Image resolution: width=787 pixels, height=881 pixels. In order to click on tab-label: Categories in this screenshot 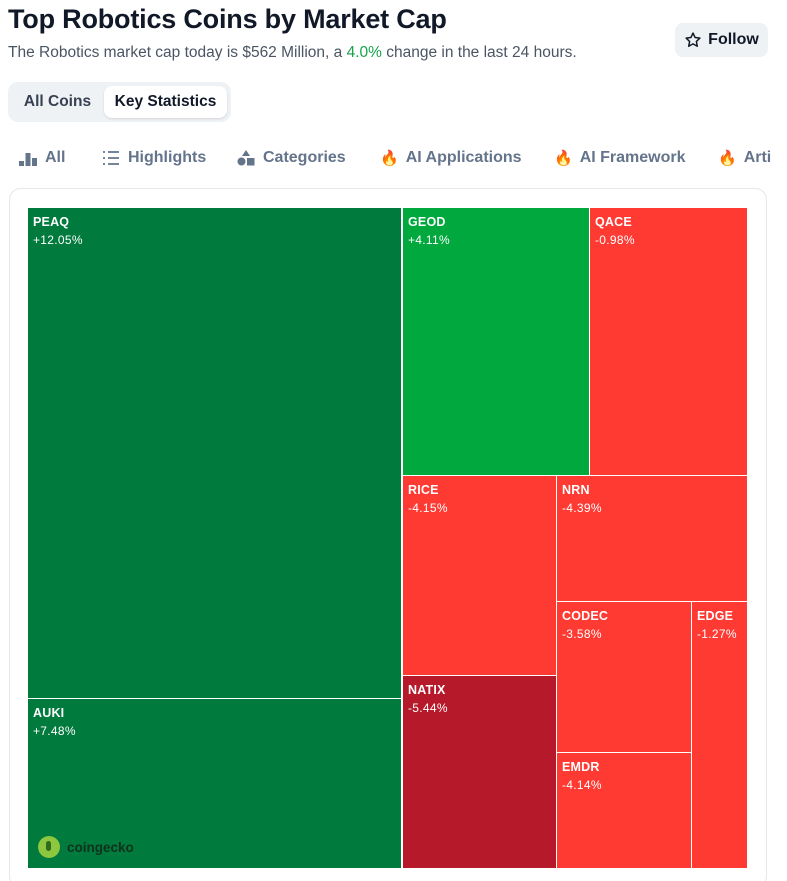, I will do `click(304, 157)`.